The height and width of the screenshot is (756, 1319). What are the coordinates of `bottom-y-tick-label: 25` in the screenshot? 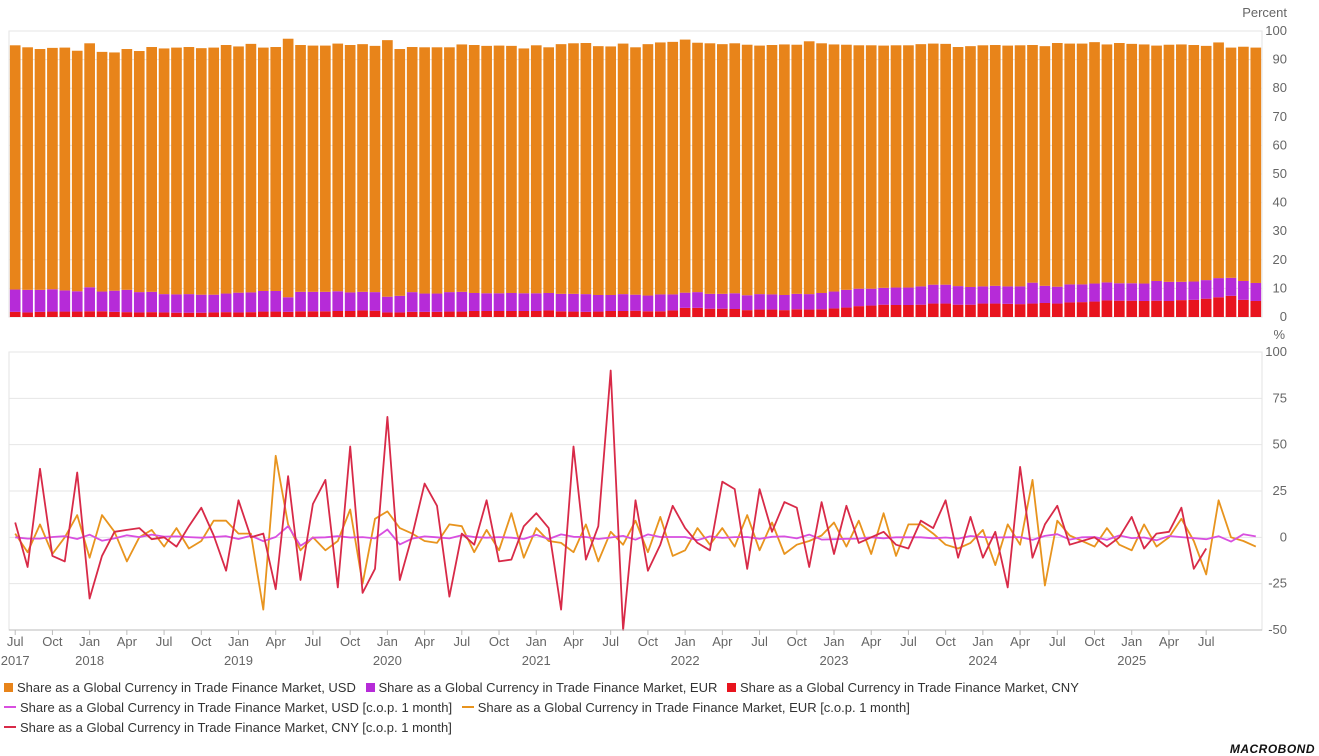 It's located at (1280, 490).